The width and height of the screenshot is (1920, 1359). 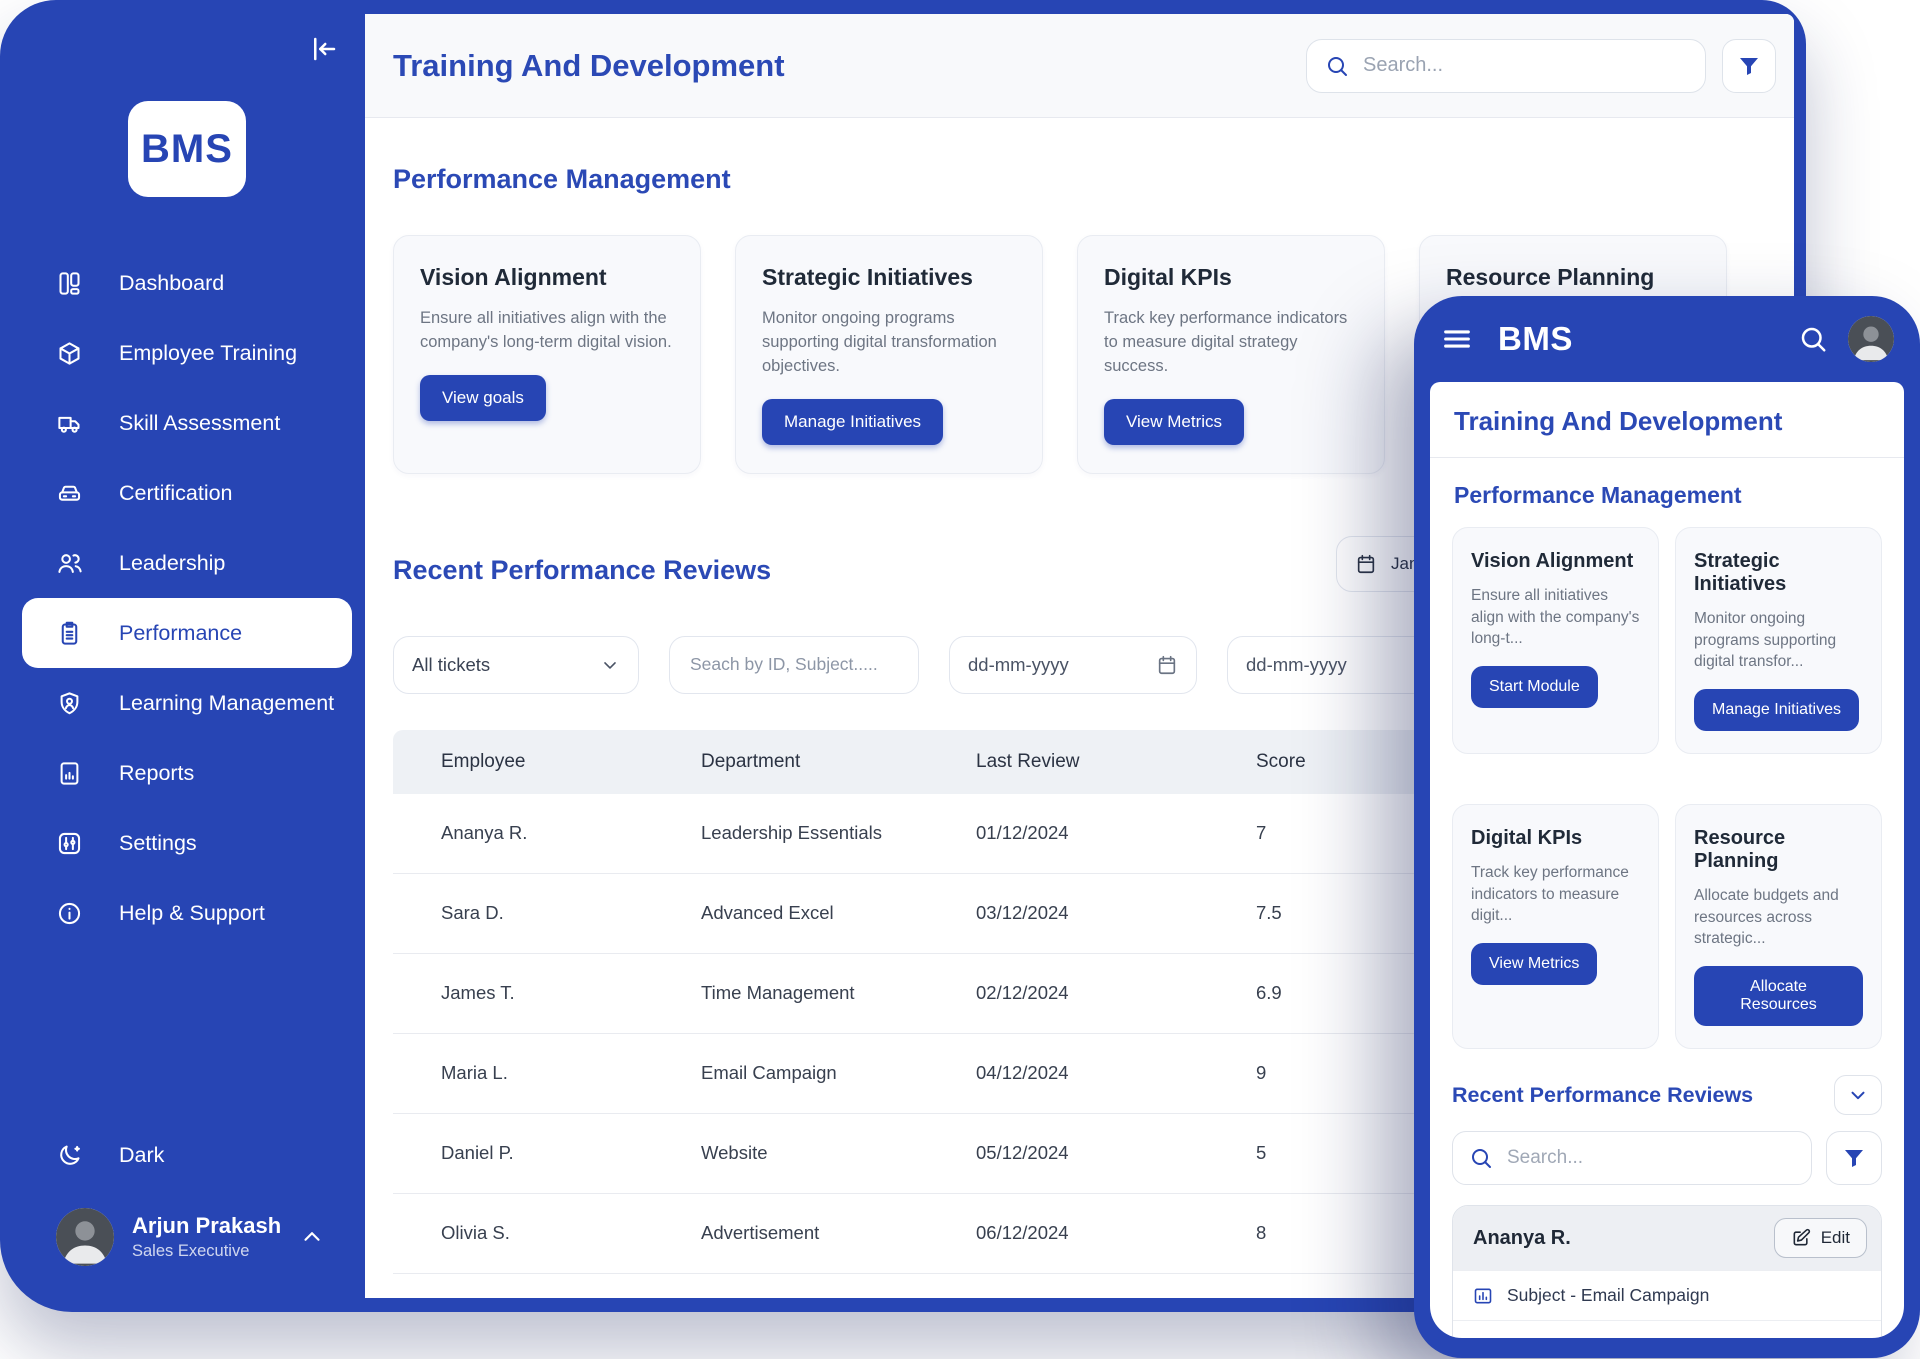 I want to click on review-field-text: Status - Resolved, so click(x=1576, y=1336).